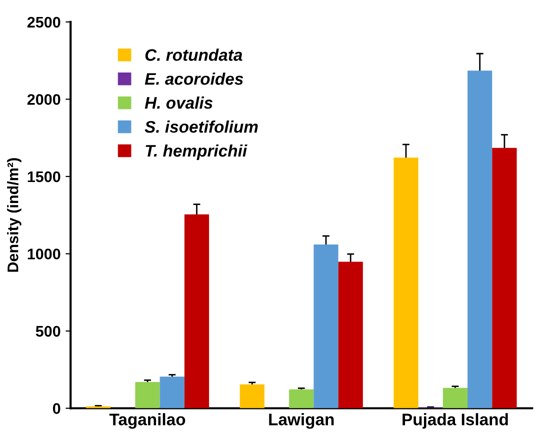 The height and width of the screenshot is (439, 543). What do you see at coordinates (44, 176) in the screenshot?
I see `y-tick-label: 1500` at bounding box center [44, 176].